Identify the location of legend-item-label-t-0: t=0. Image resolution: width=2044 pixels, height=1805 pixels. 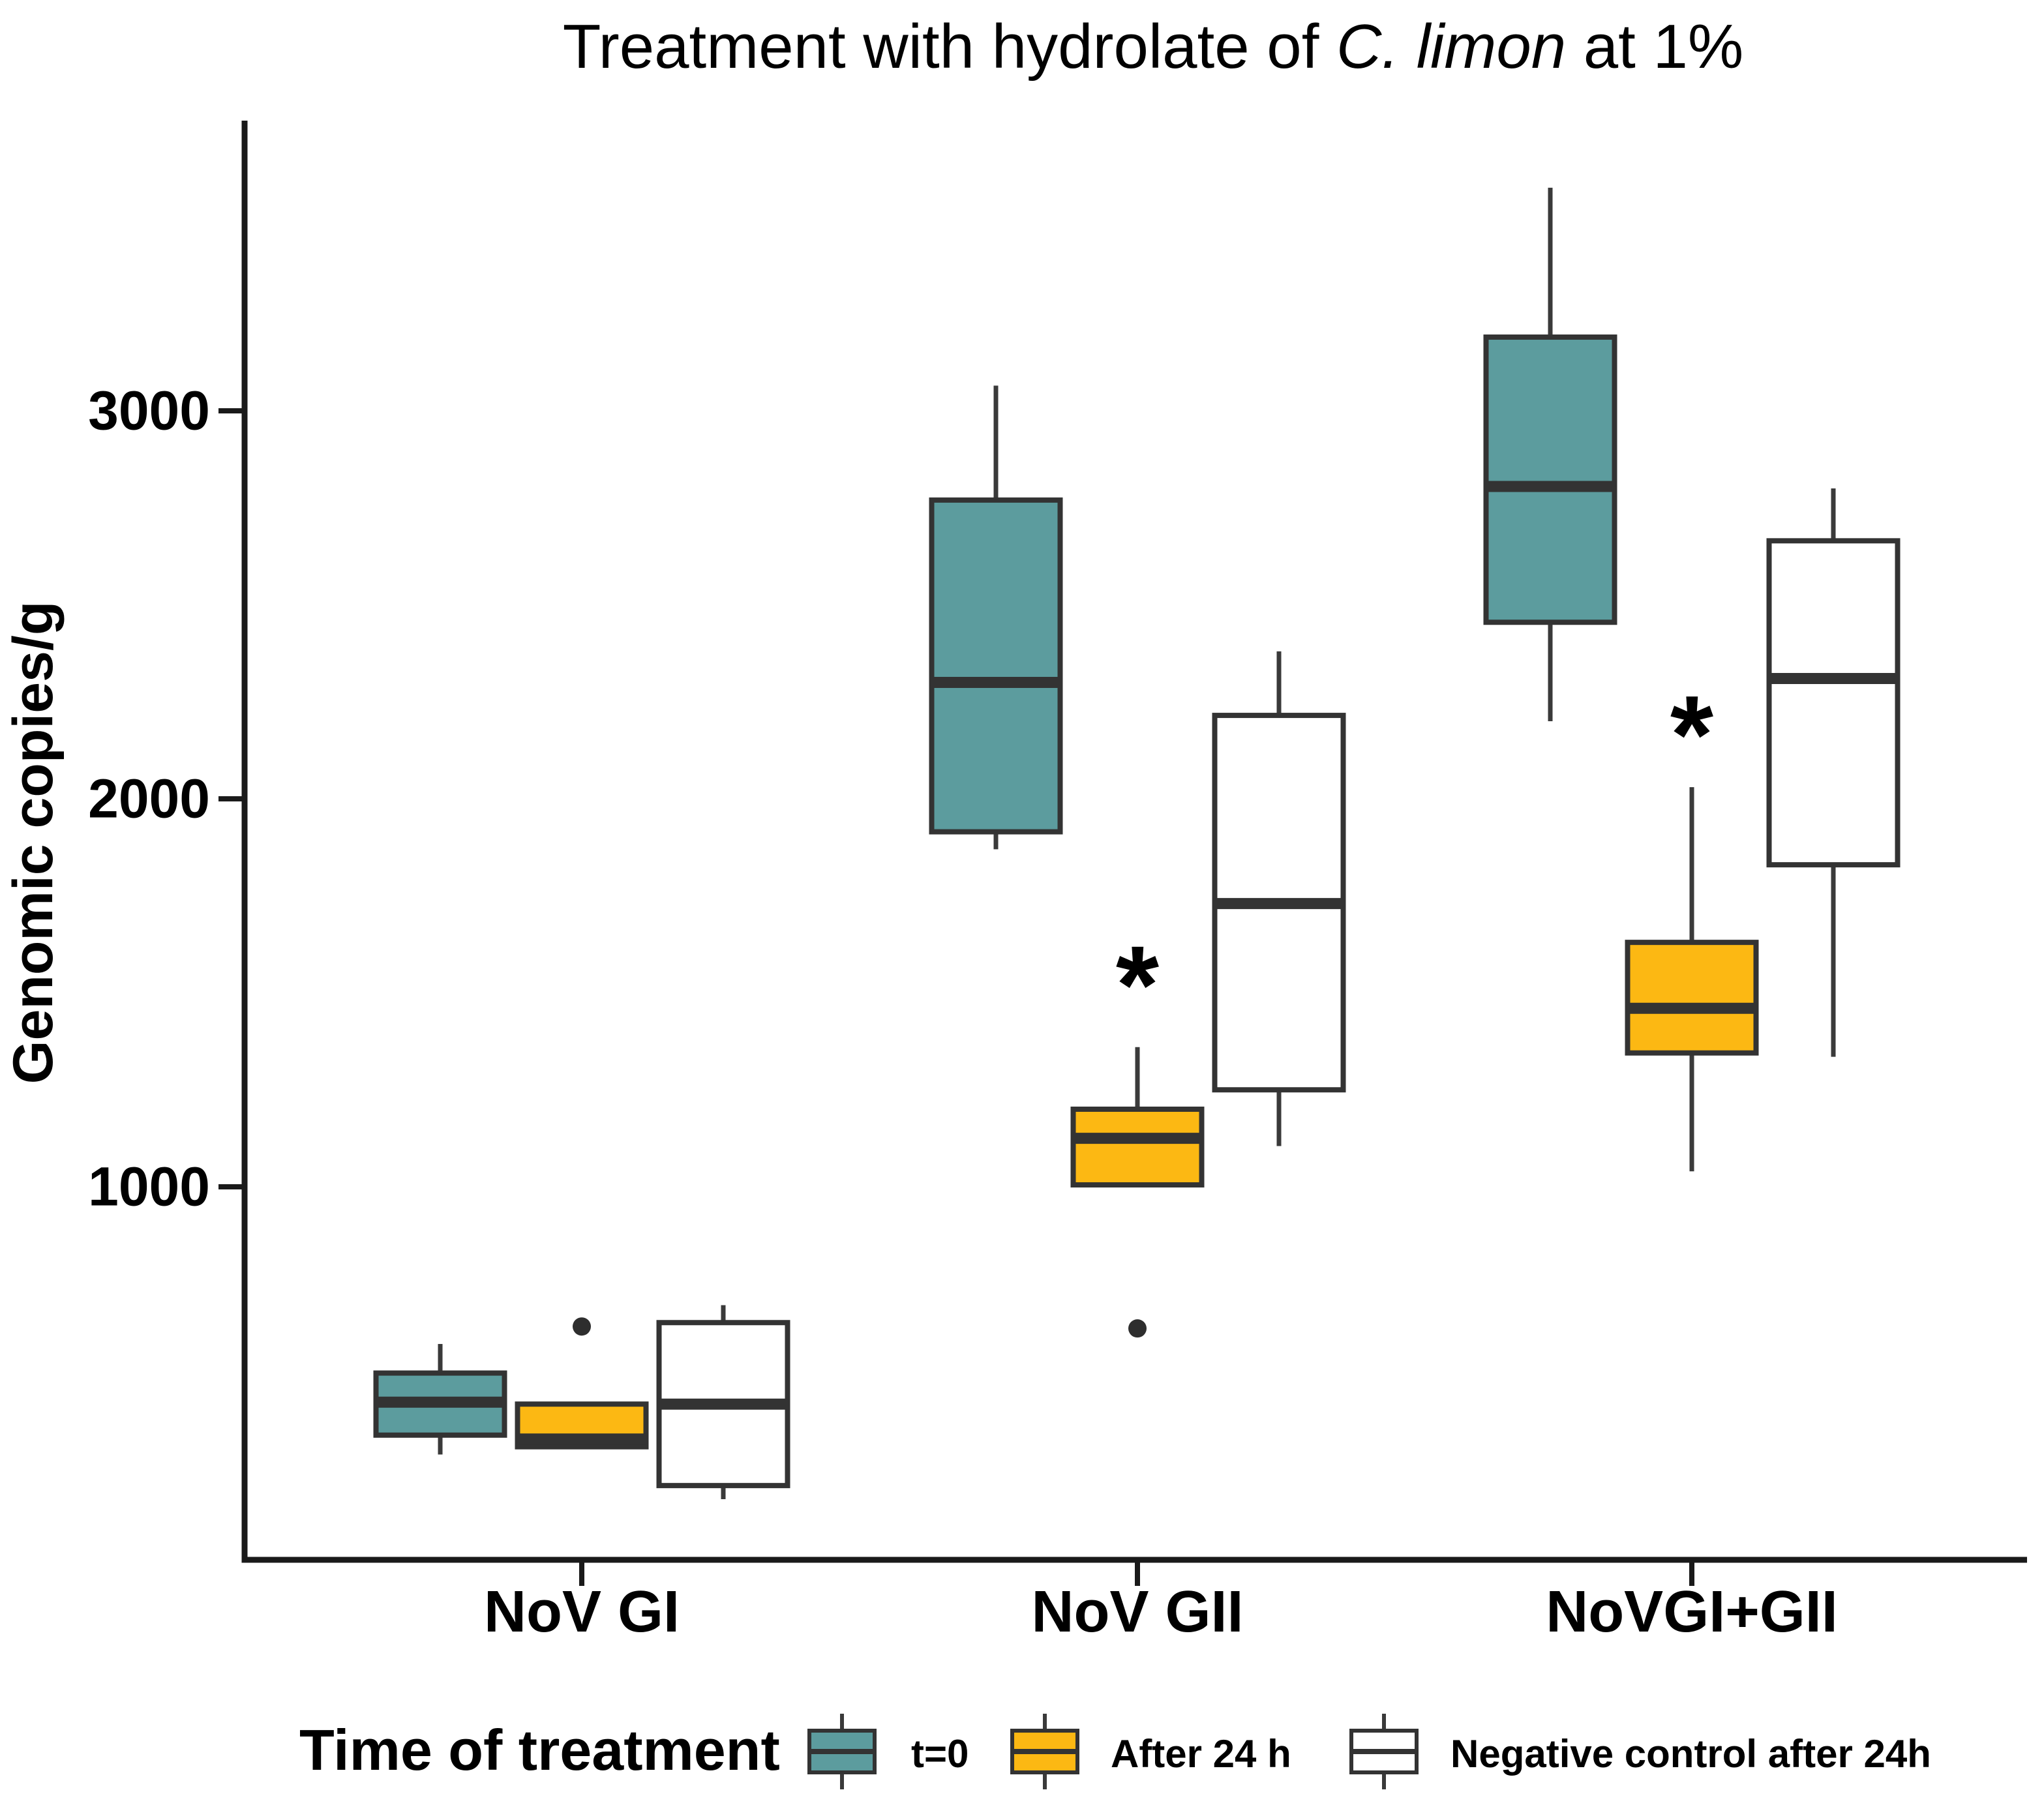
(940, 1754).